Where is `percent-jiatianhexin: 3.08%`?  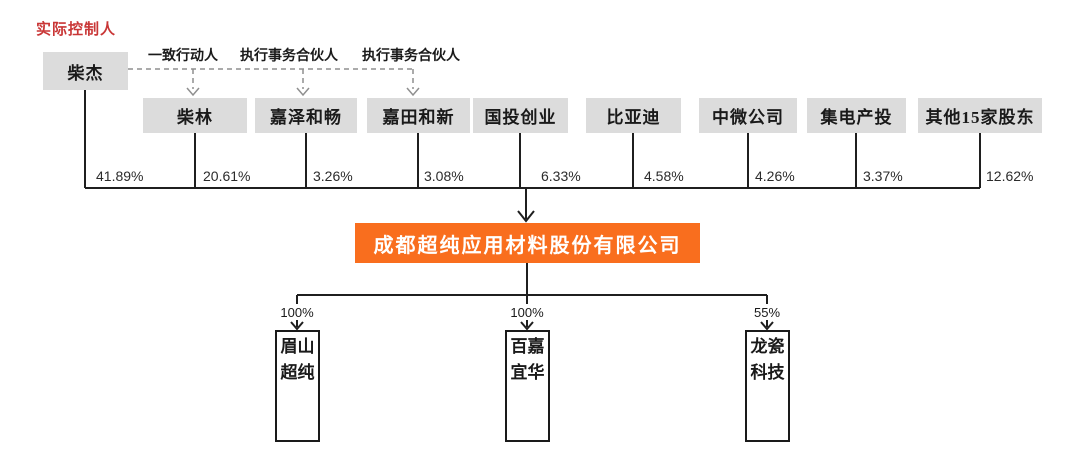
percent-jiatianhexin: 3.08% is located at coordinates (444, 176).